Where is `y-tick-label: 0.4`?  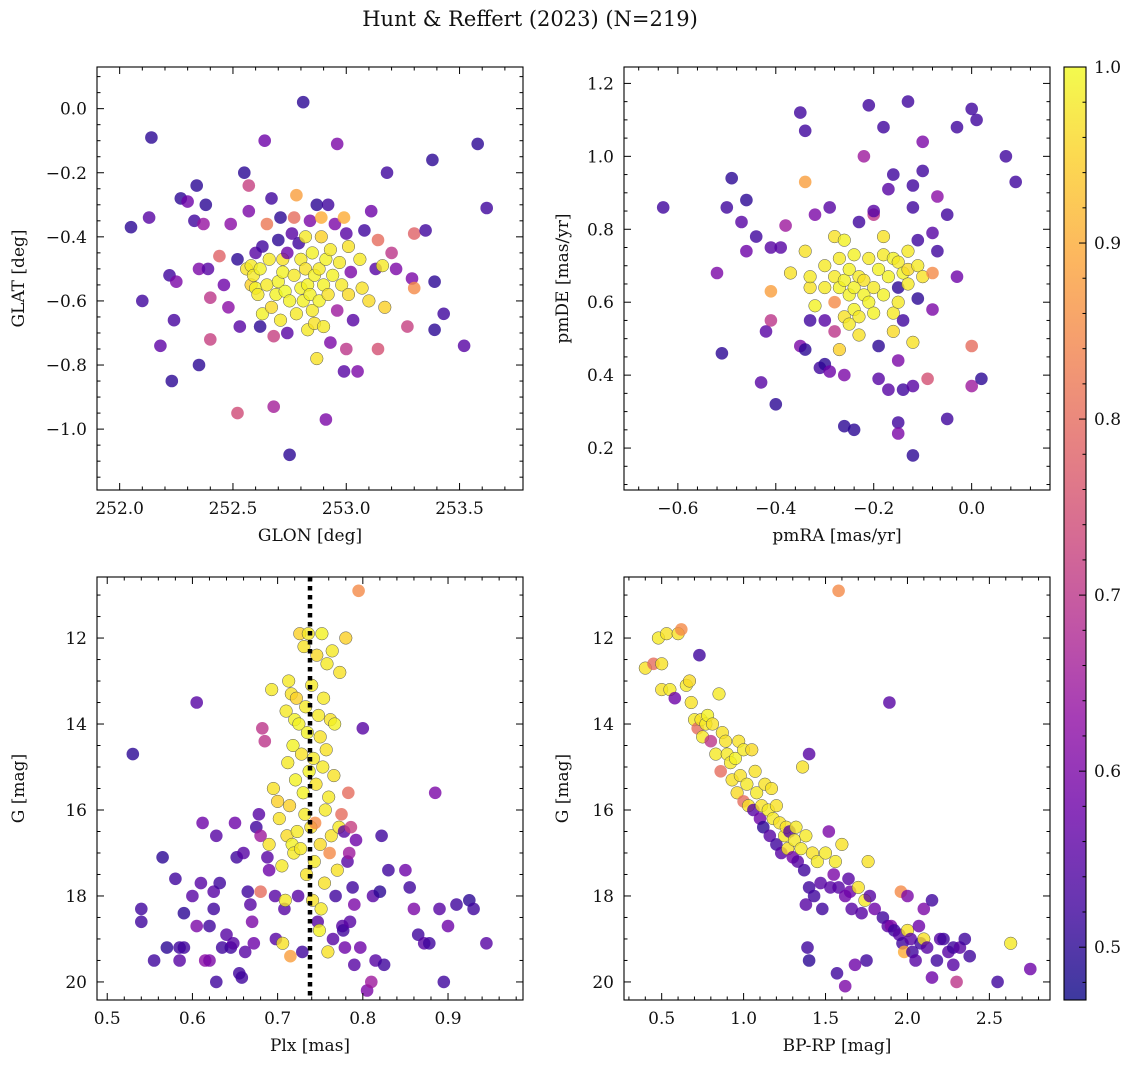 y-tick-label: 0.4 is located at coordinates (600, 376).